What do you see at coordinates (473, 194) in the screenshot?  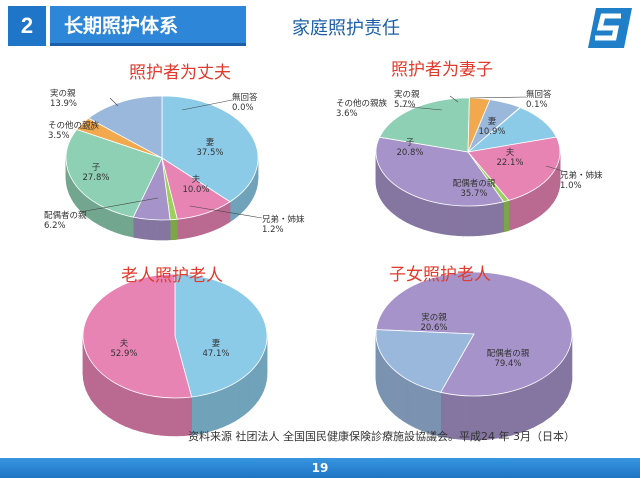 I see `slice-value: 35.7%` at bounding box center [473, 194].